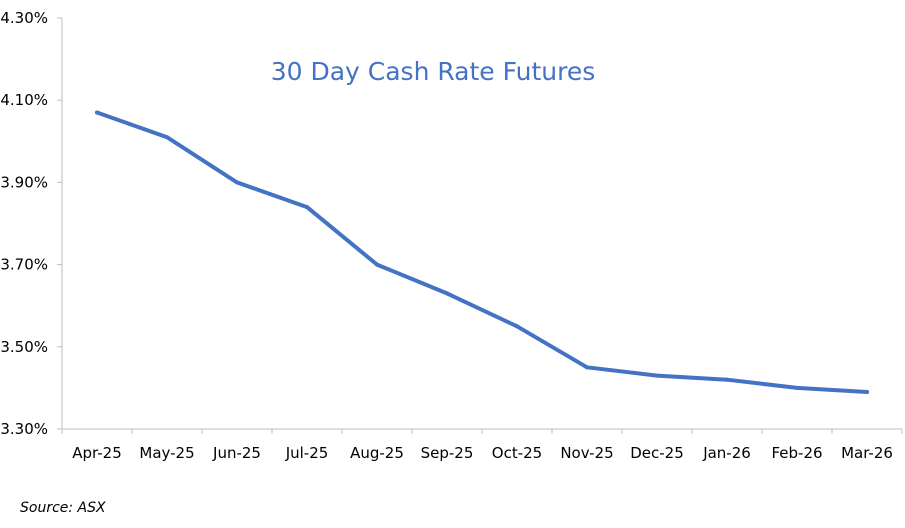  I want to click on y-tick-label: 3.70%, so click(24, 265).